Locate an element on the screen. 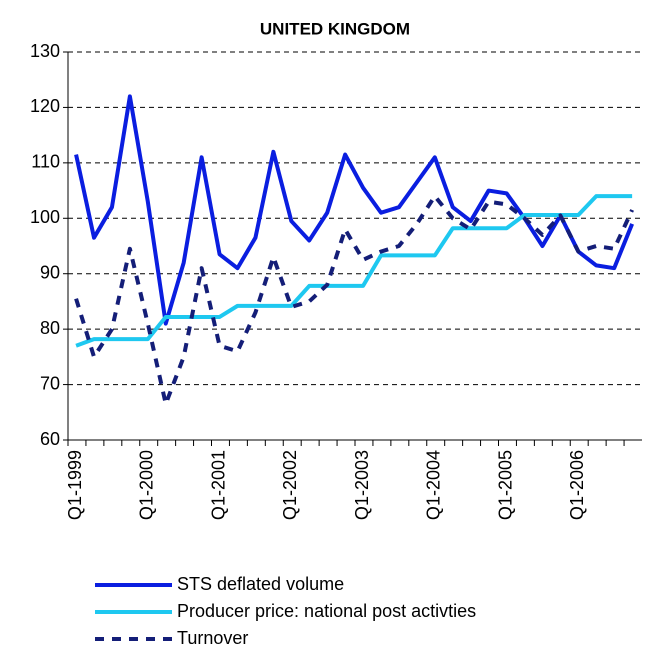 This screenshot has height=655, width=648. x-tick-label: Q1-2002 is located at coordinates (290, 485).